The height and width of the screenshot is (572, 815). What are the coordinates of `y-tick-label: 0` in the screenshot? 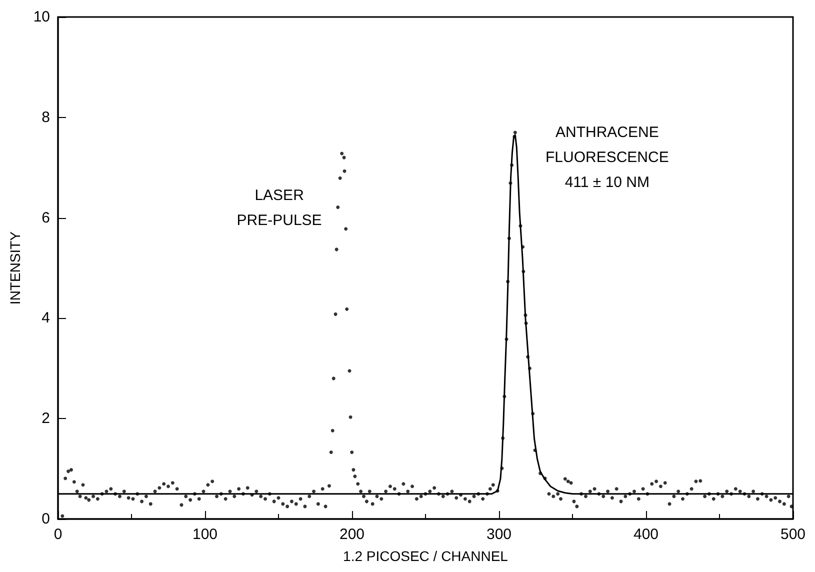 It's located at (46, 519).